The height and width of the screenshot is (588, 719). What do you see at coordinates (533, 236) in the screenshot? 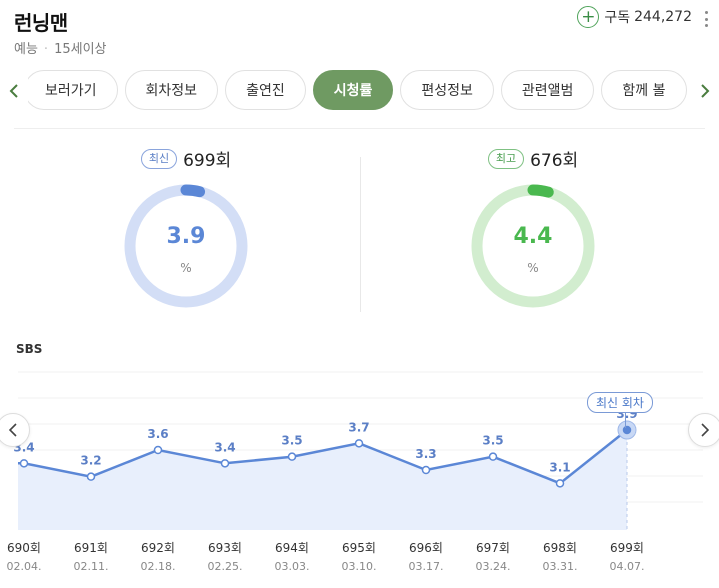
I see `best-rating-value: 4.4` at bounding box center [533, 236].